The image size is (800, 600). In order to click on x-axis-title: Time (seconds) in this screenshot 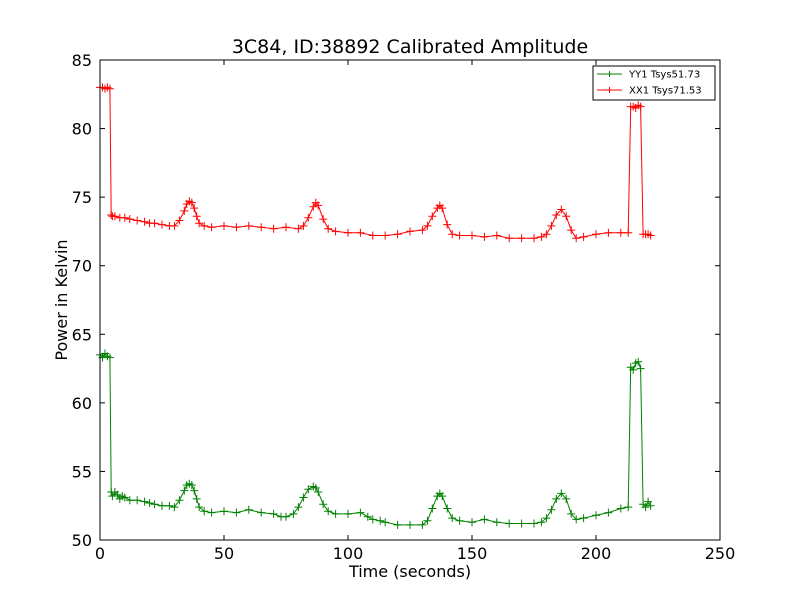, I will do `click(409, 571)`.